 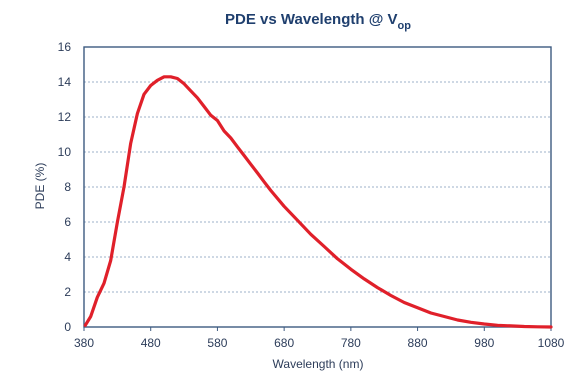 What do you see at coordinates (318, 364) in the screenshot?
I see `x-axis-label: Wavelength (nm)` at bounding box center [318, 364].